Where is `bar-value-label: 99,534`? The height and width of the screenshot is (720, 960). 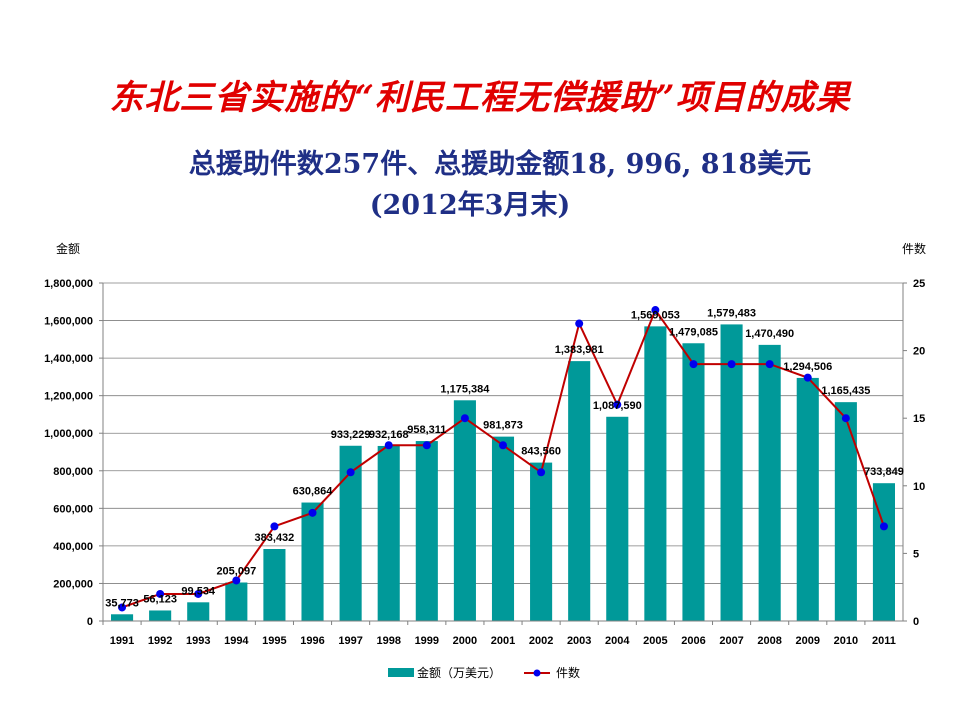
bar-value-label: 99,534 is located at coordinates (198, 591).